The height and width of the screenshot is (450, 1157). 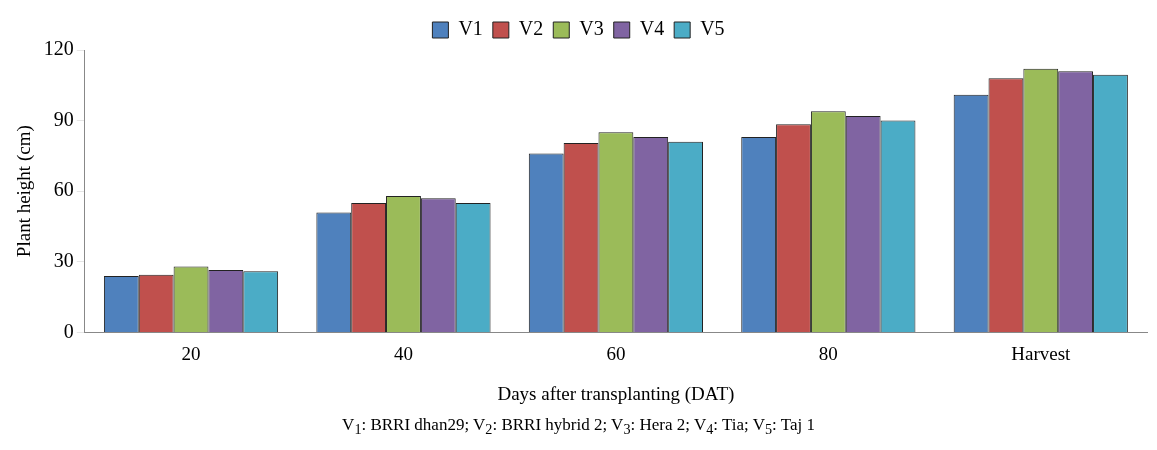 What do you see at coordinates (191, 353) in the screenshot?
I see `x-tick-label: 20` at bounding box center [191, 353].